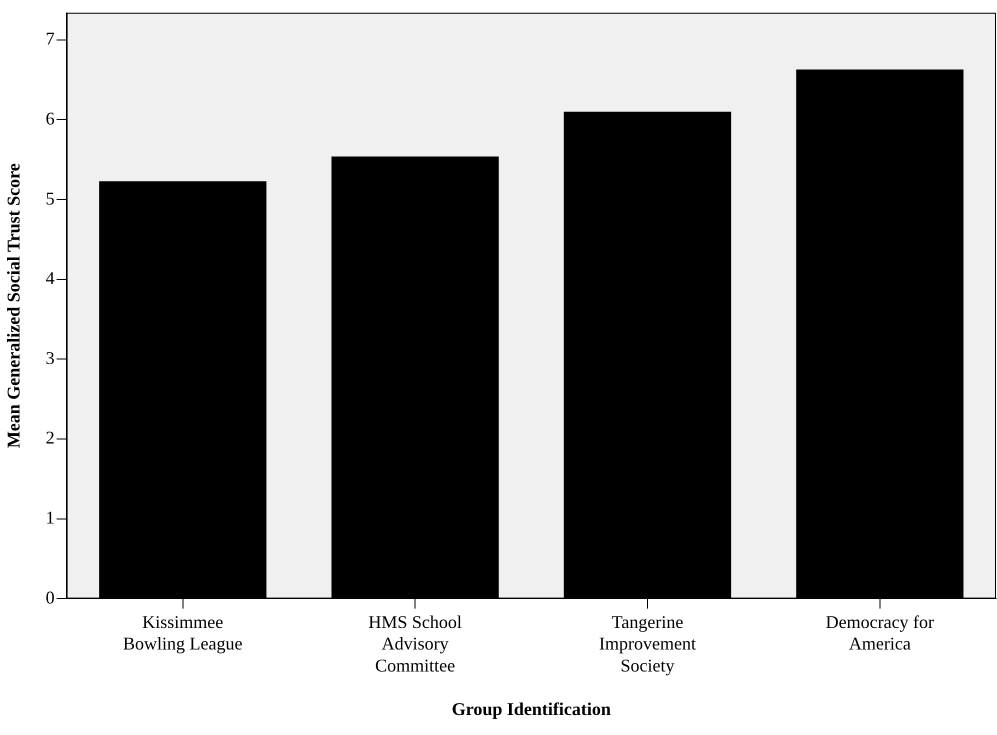 This screenshot has width=997, height=735. What do you see at coordinates (13, 305) in the screenshot?
I see `y-axis-title: Mean Generalized Social Trust Score` at bounding box center [13, 305].